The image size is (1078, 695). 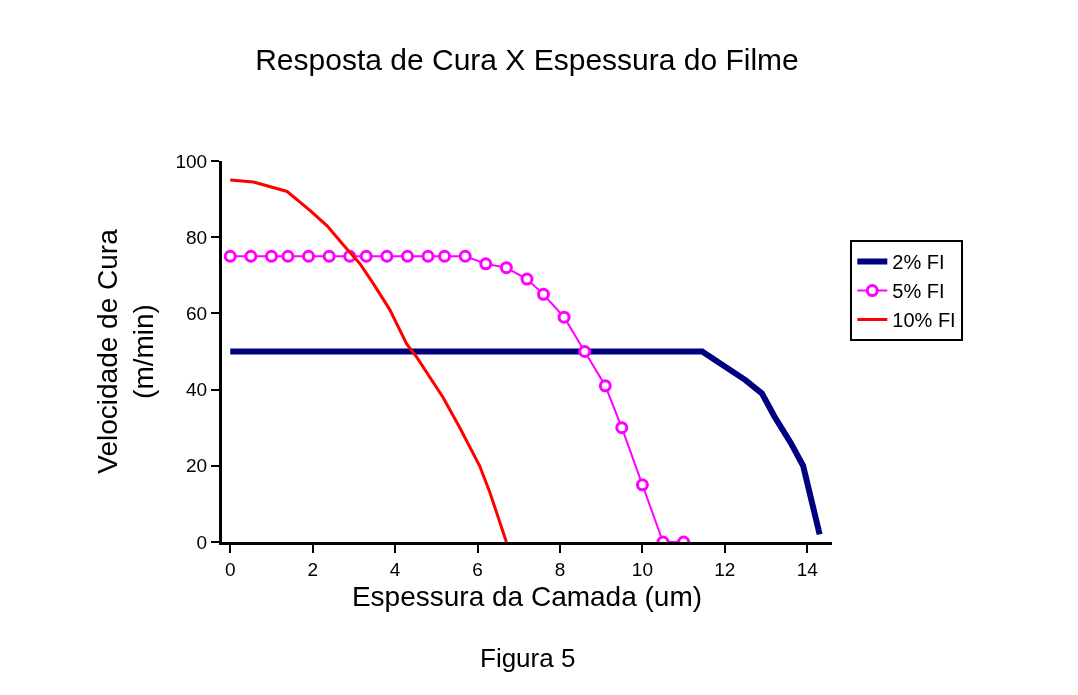 What do you see at coordinates (924, 320) in the screenshot?
I see `legend-label: 10% FI` at bounding box center [924, 320].